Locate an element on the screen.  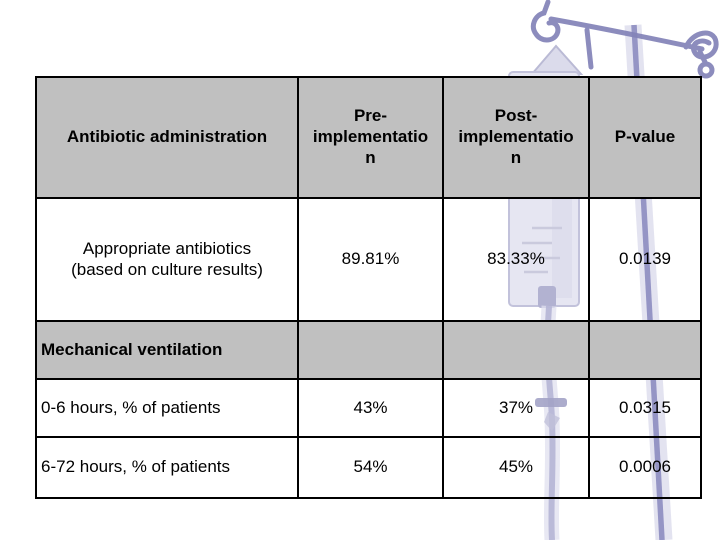
table-row-6-72-hours: 6-72 hours, % of patients 54% 45% 0.0006 is located at coordinates (368, 467).